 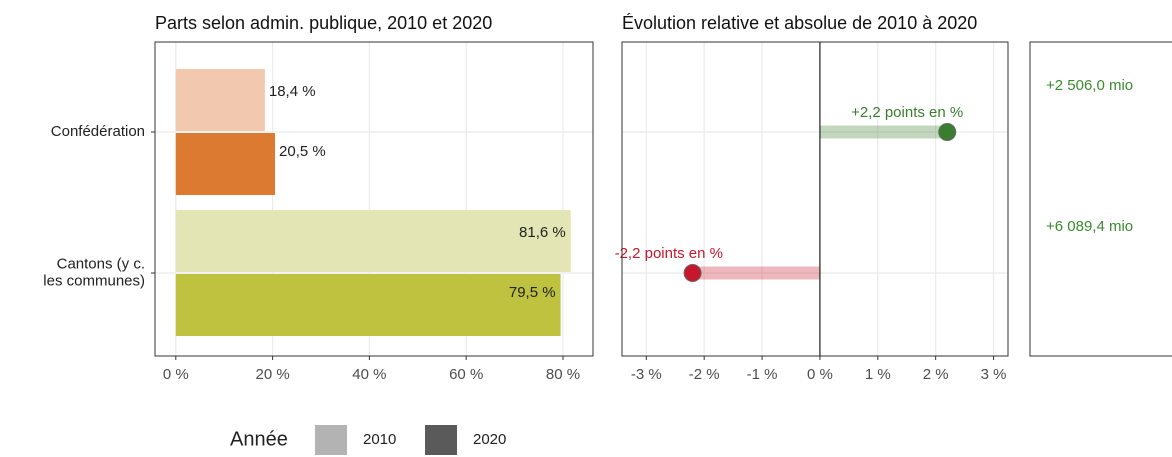 What do you see at coordinates (762, 374) in the screenshot?
I see `x-tick-label: -1 %` at bounding box center [762, 374].